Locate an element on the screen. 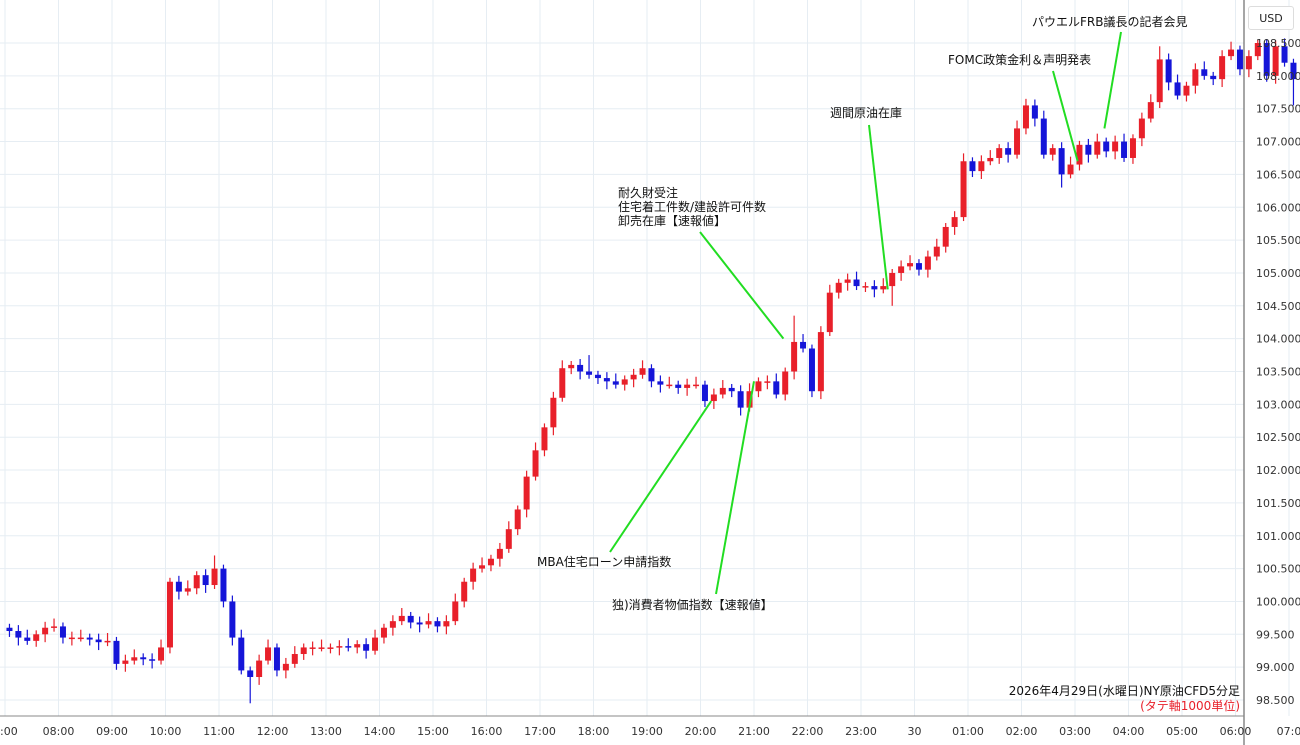  chart-subtitle: (タテ軸1000単位) is located at coordinates (1190, 705).